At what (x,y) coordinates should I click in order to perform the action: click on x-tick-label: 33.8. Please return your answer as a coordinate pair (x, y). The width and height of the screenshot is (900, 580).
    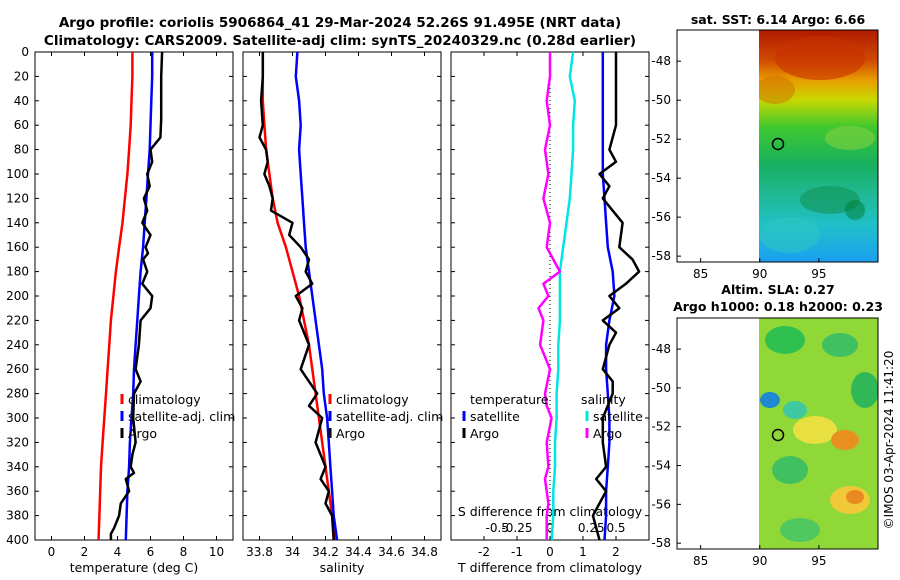
    Looking at the image, I should click on (259, 552).